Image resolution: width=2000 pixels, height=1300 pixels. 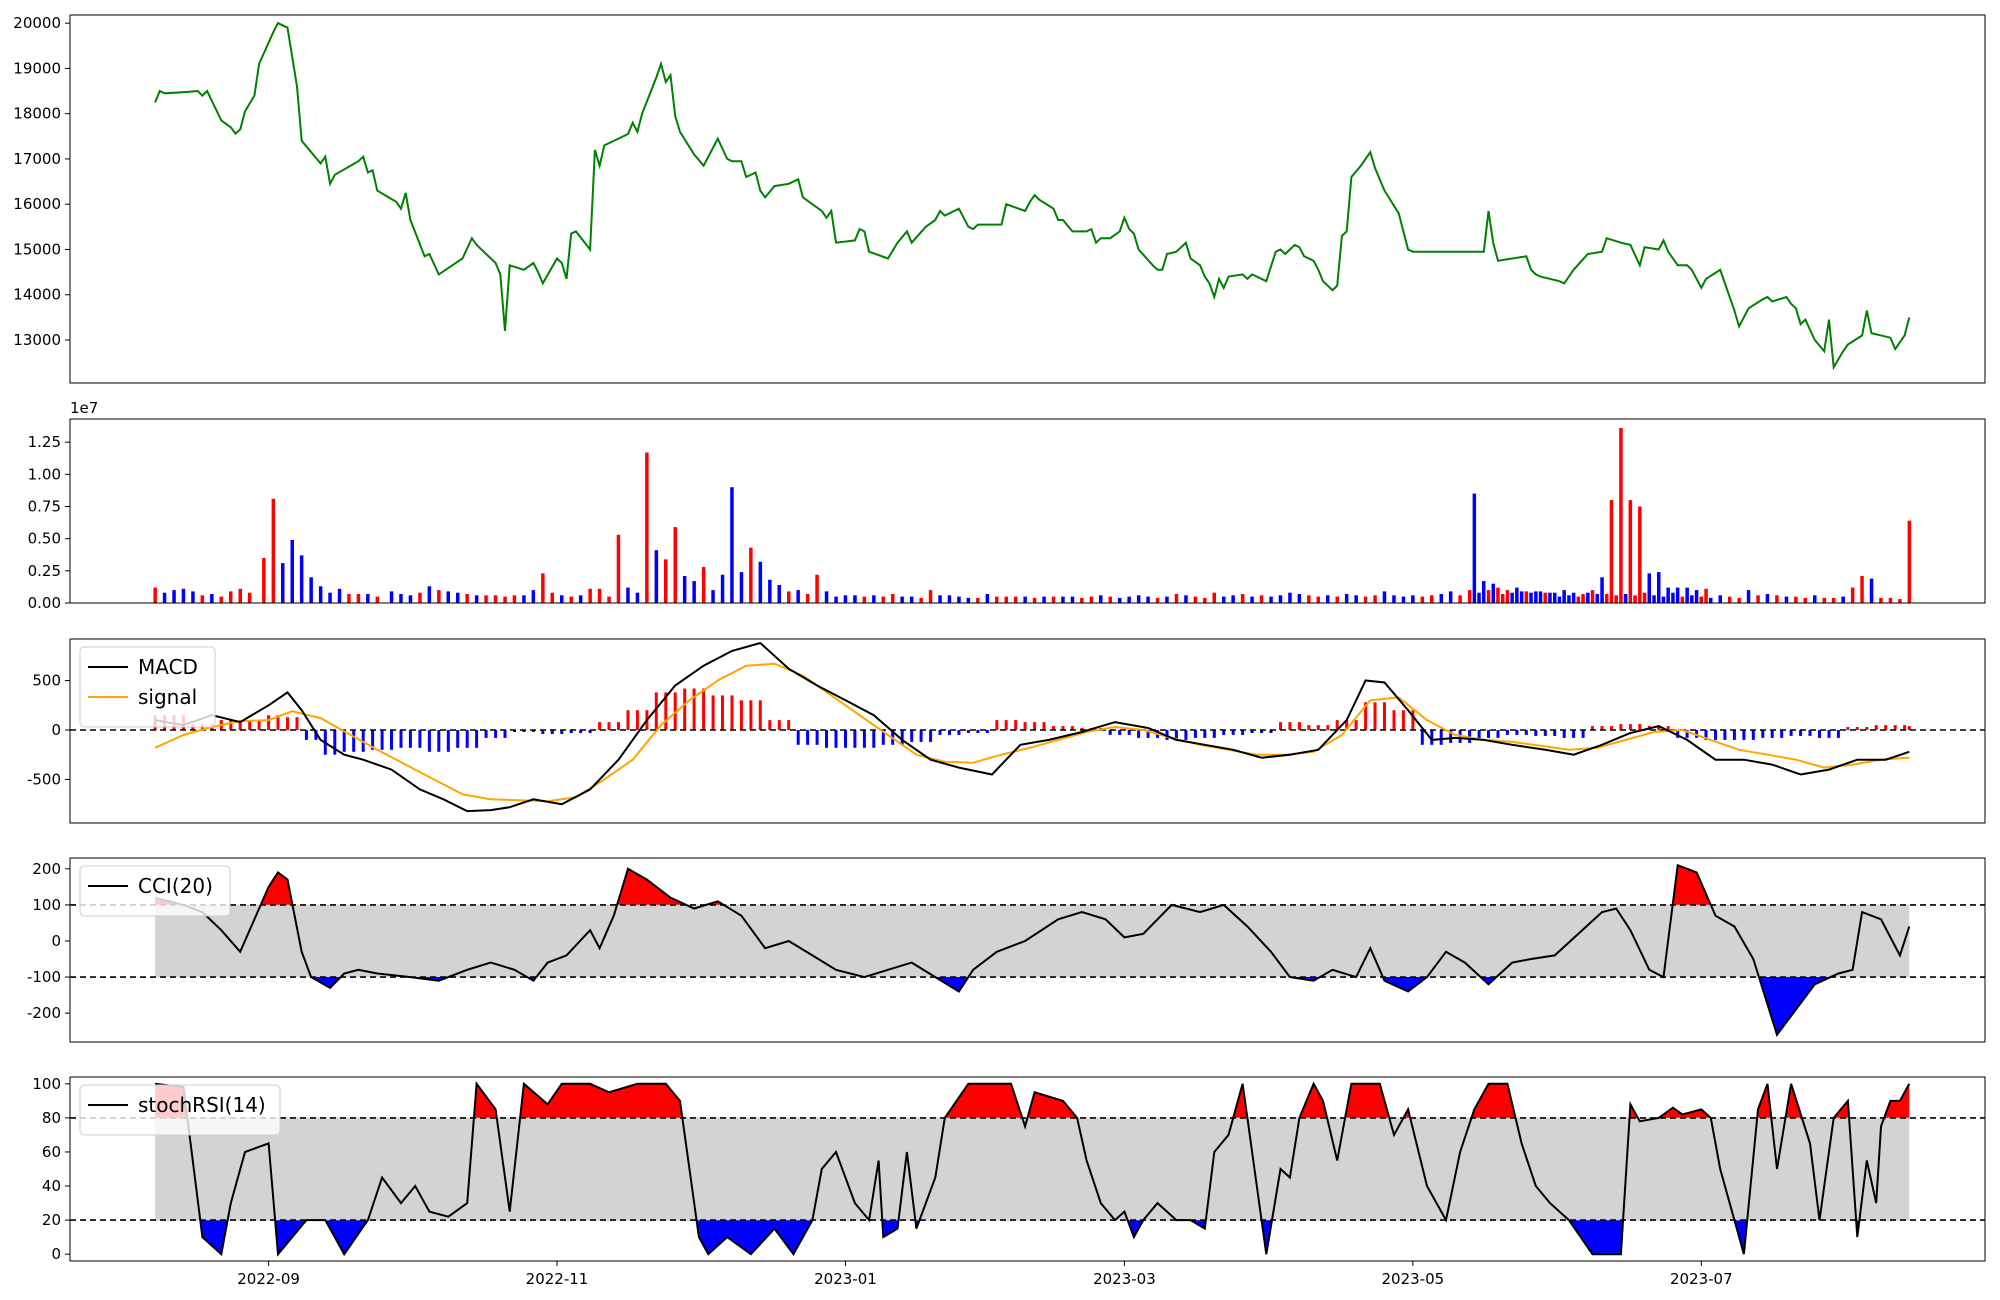 What do you see at coordinates (1006, 950) in the screenshot?
I see `cci-panel: -200 -100 0 100 200 CCI(20)` at bounding box center [1006, 950].